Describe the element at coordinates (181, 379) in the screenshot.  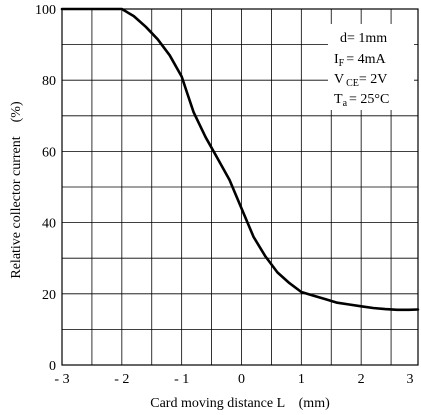
I see `x-tick-label: - 1` at that location.